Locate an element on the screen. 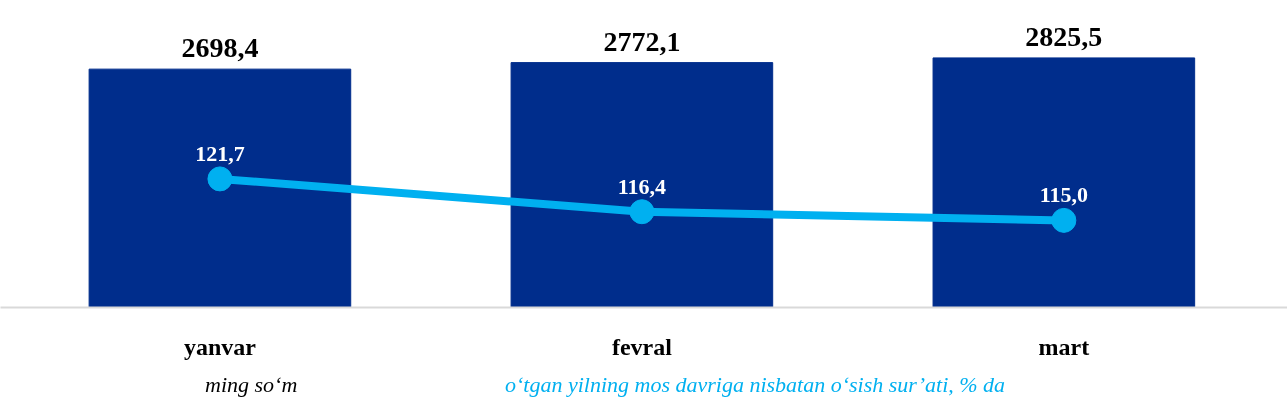 The height and width of the screenshot is (402, 1287). data-label: 2772,1 is located at coordinates (642, 41).